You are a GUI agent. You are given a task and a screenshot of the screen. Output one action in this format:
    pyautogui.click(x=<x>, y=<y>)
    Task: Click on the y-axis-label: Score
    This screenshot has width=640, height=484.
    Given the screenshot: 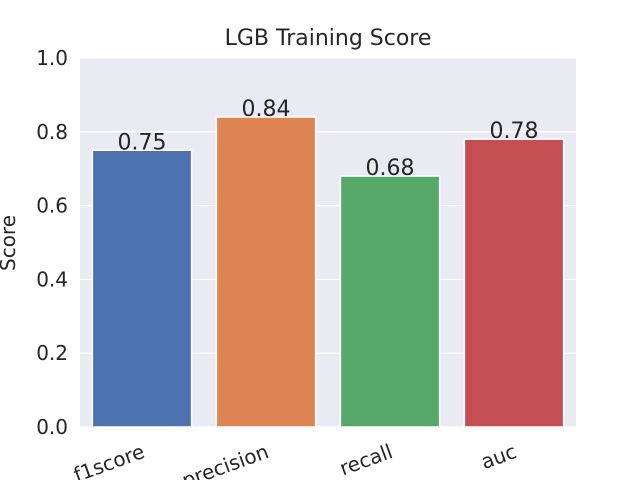 What is the action you would take?
    pyautogui.click(x=10, y=243)
    